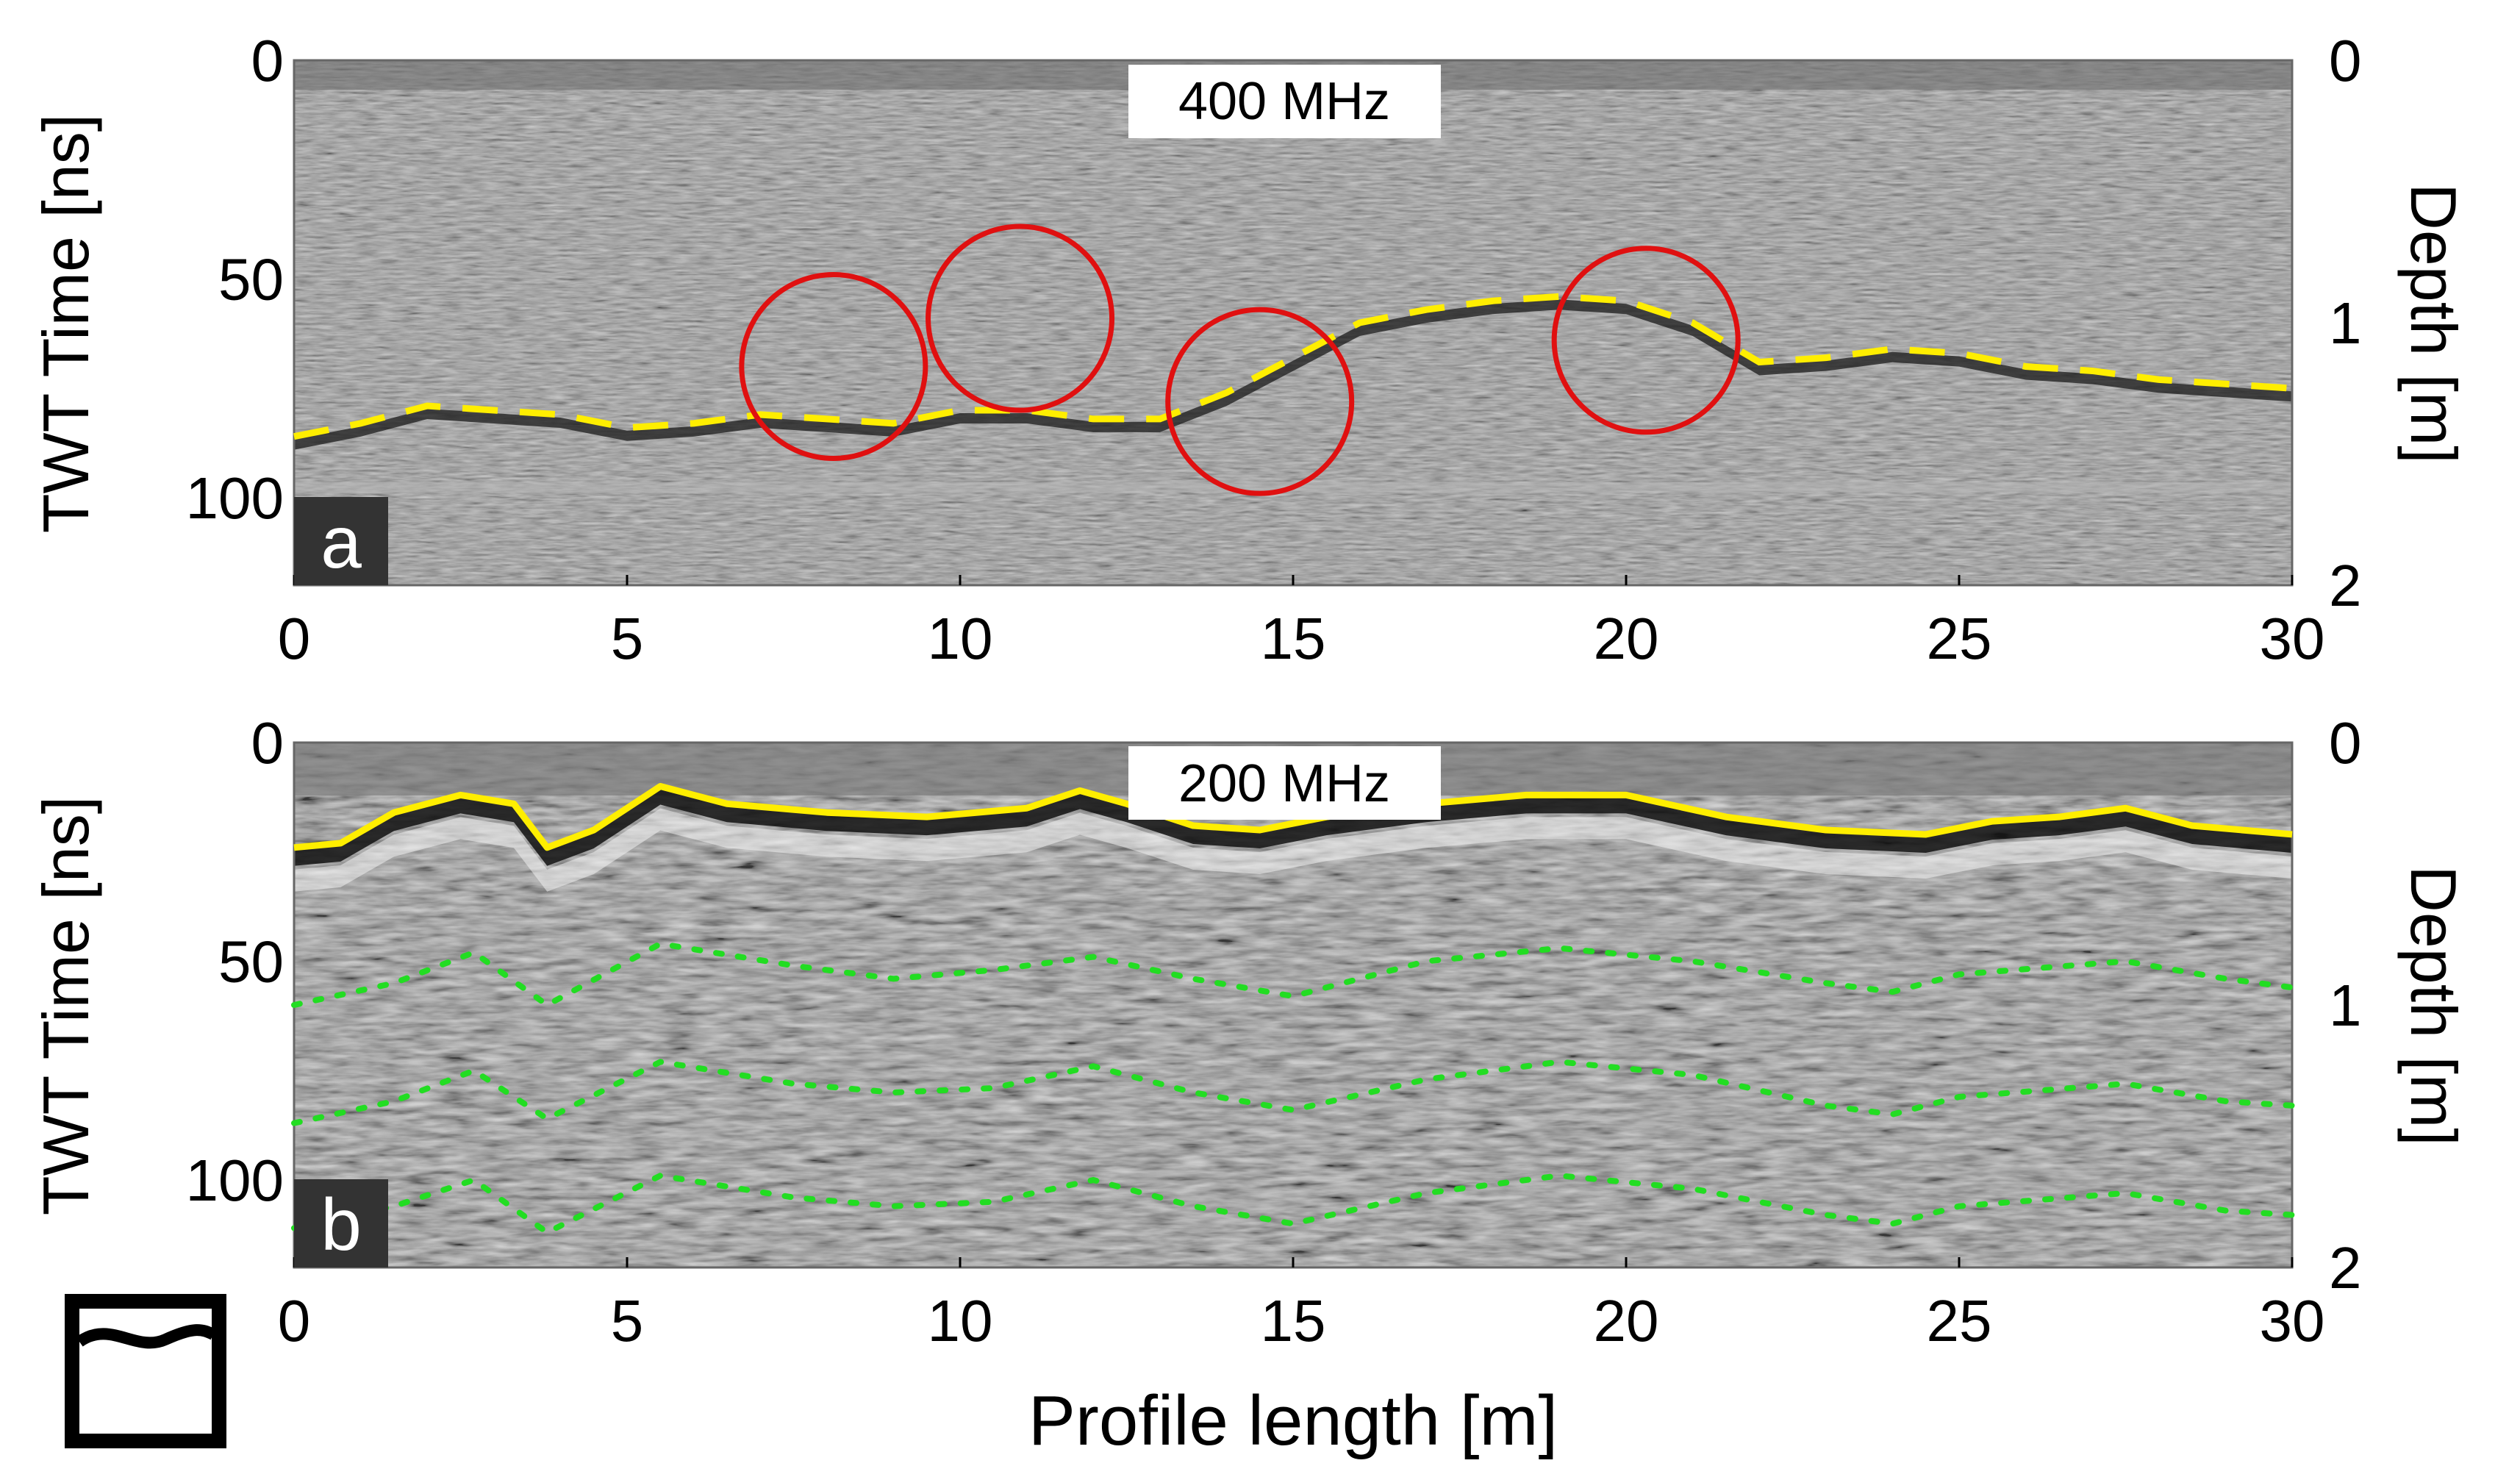 This screenshot has width=2520, height=1477. I want to click on x-axis-a: 0 5 10 15 20 25 30, so click(1301, 623).